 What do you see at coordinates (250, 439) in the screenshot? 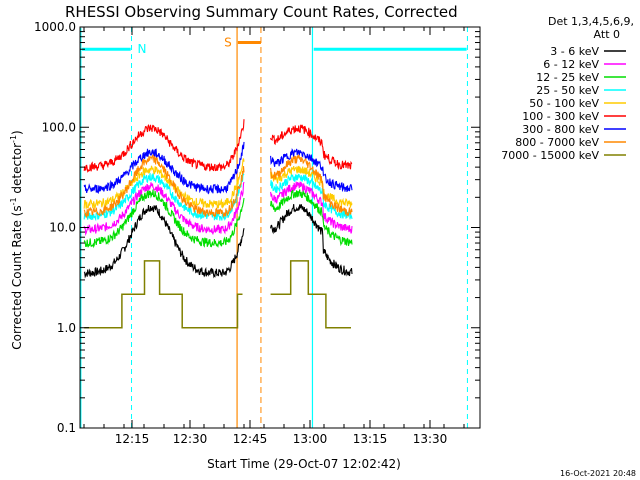
I see `x-tick-label: 12:45` at bounding box center [250, 439].